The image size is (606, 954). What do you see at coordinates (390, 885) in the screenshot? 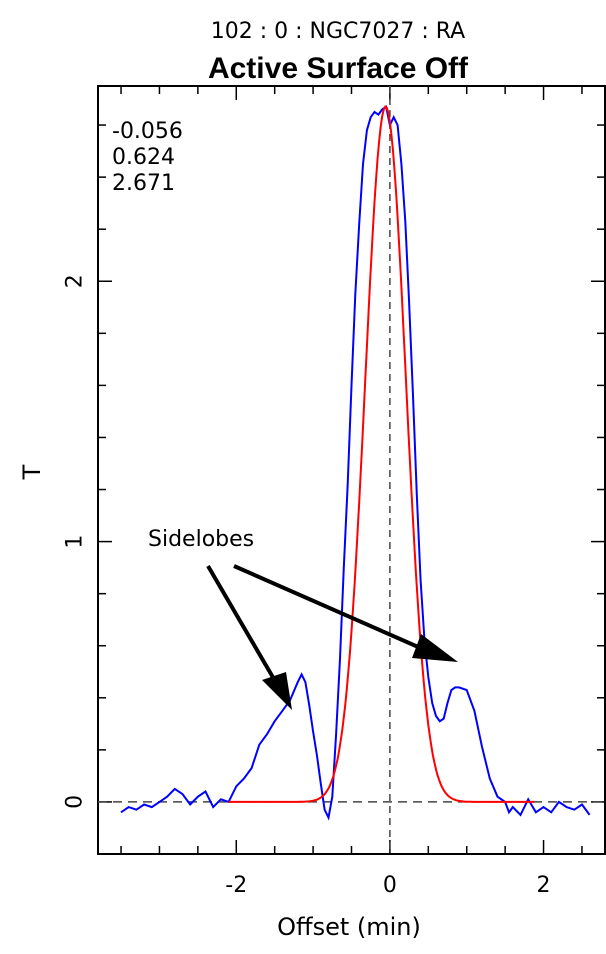
I see `x-tick-label: 0` at bounding box center [390, 885].